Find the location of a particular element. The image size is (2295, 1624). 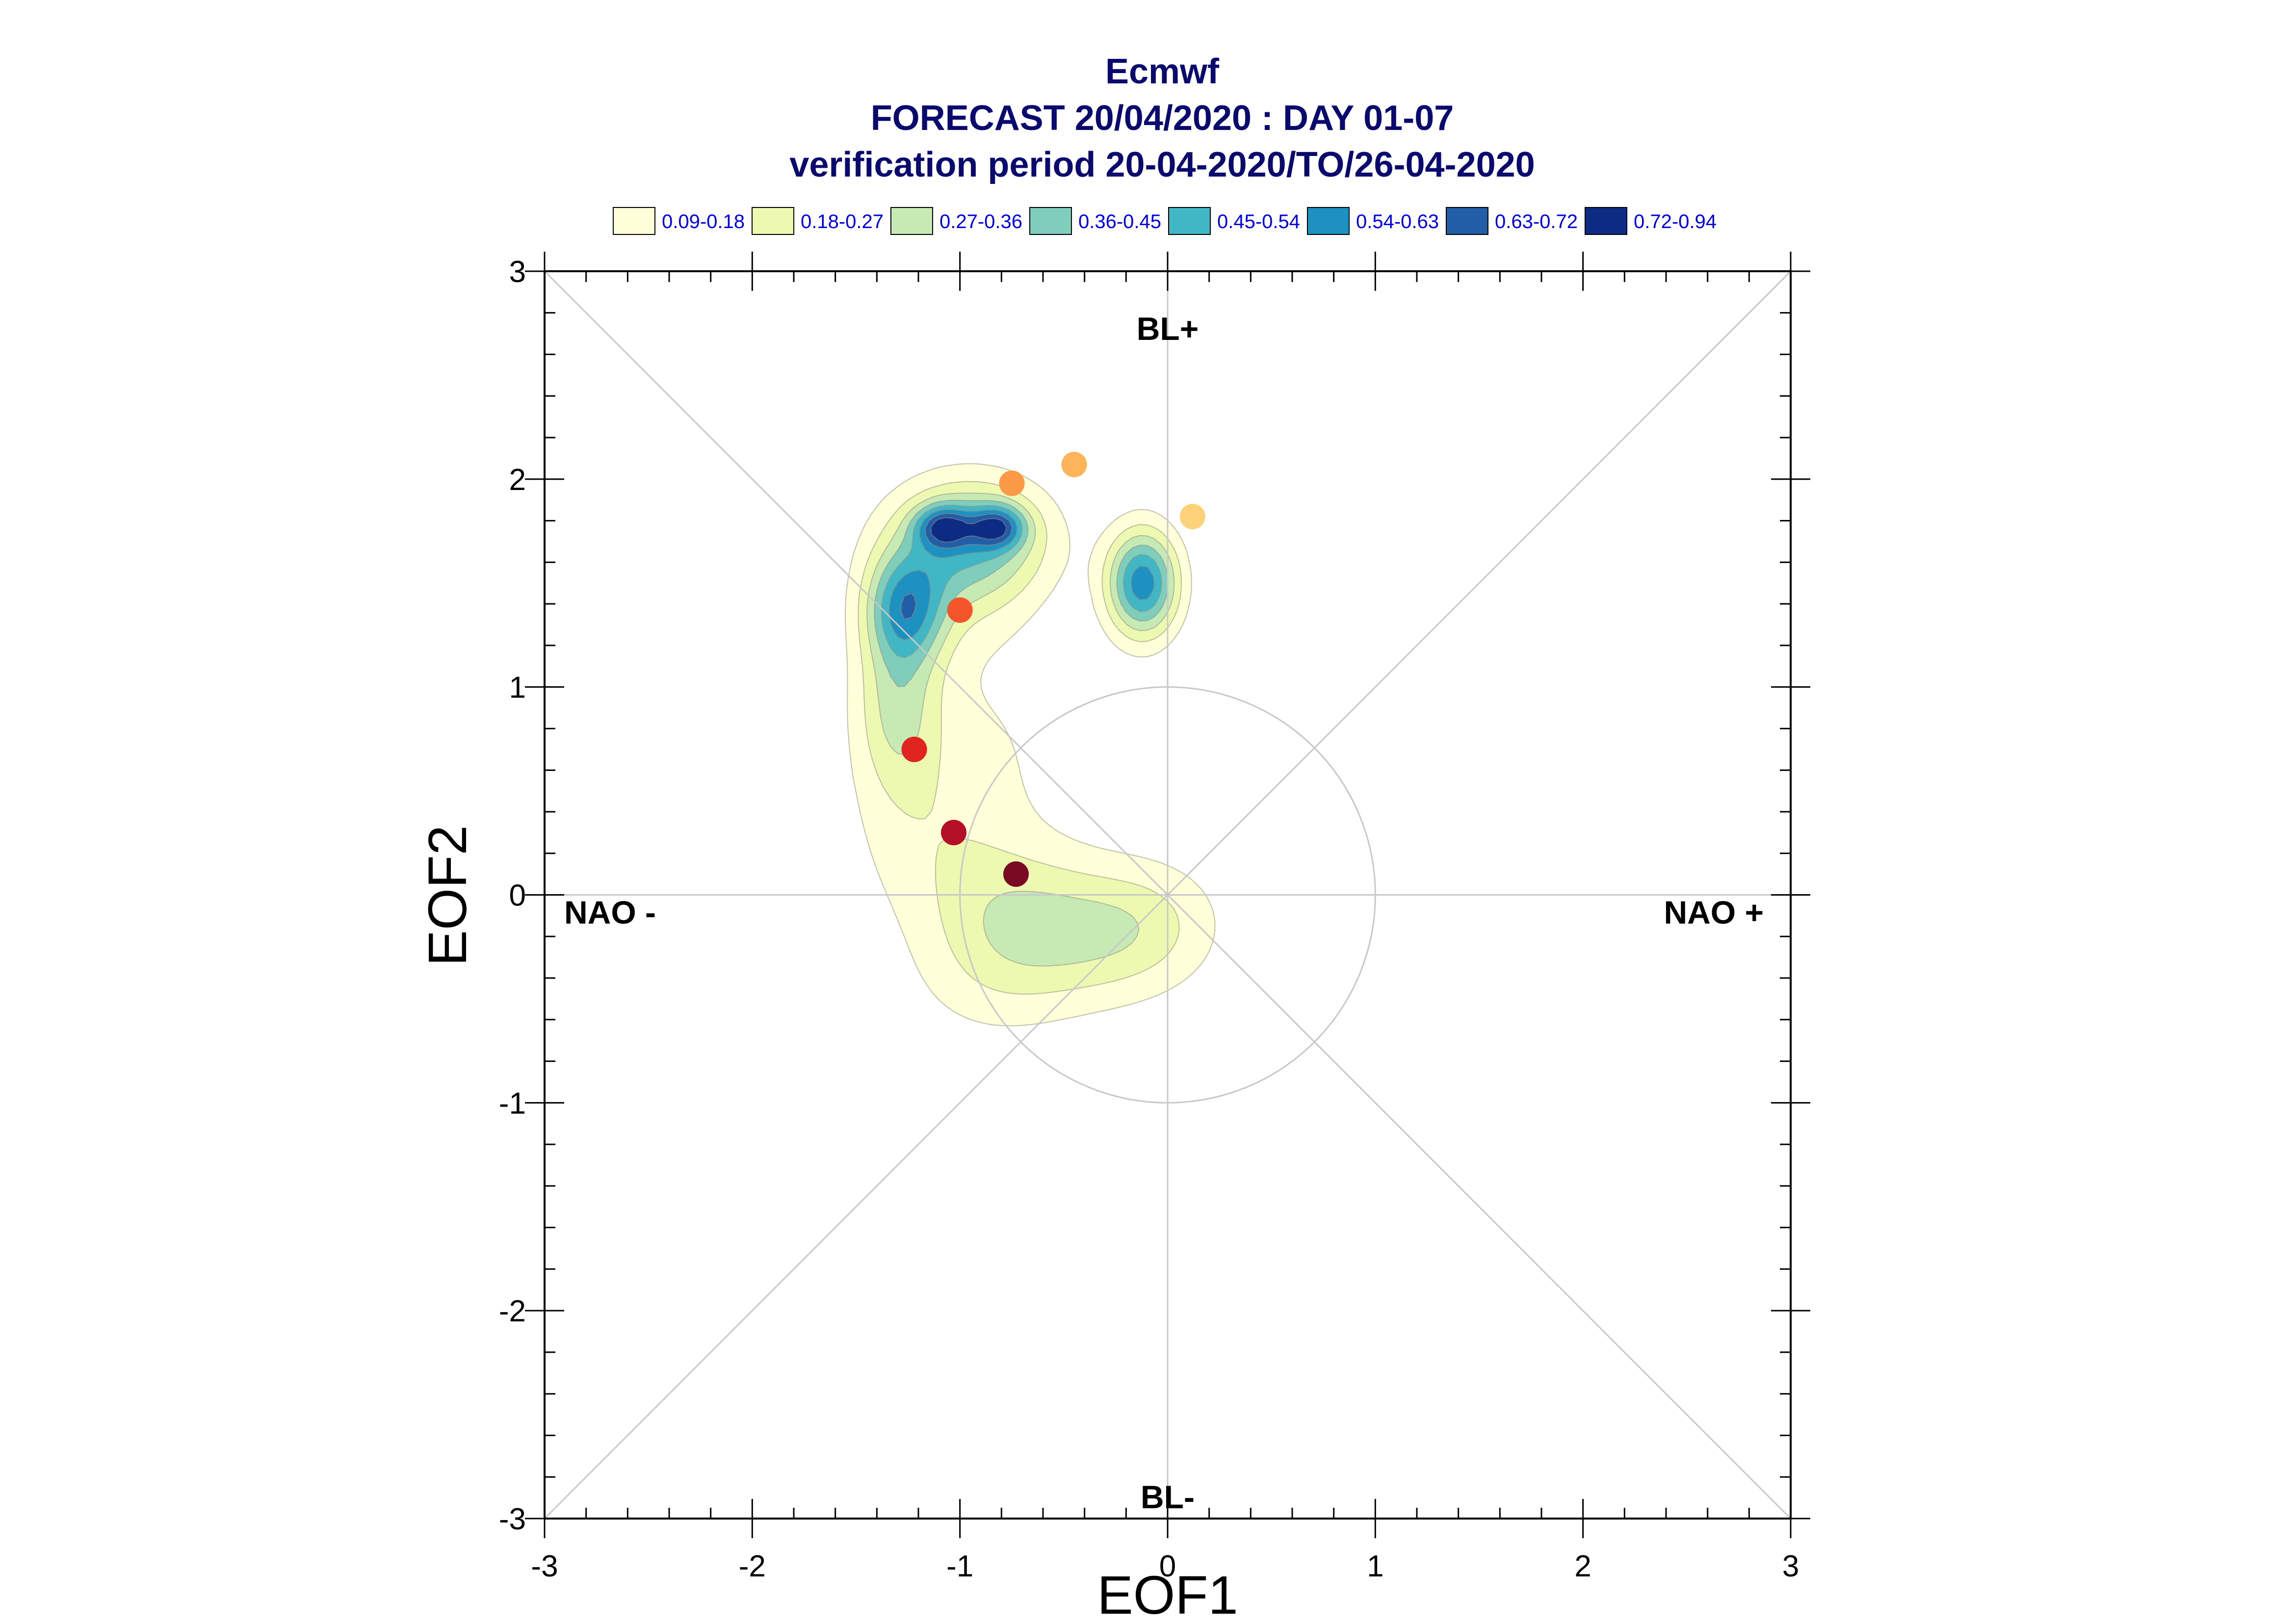

x-tick-label: 3 is located at coordinates (1791, 1566).